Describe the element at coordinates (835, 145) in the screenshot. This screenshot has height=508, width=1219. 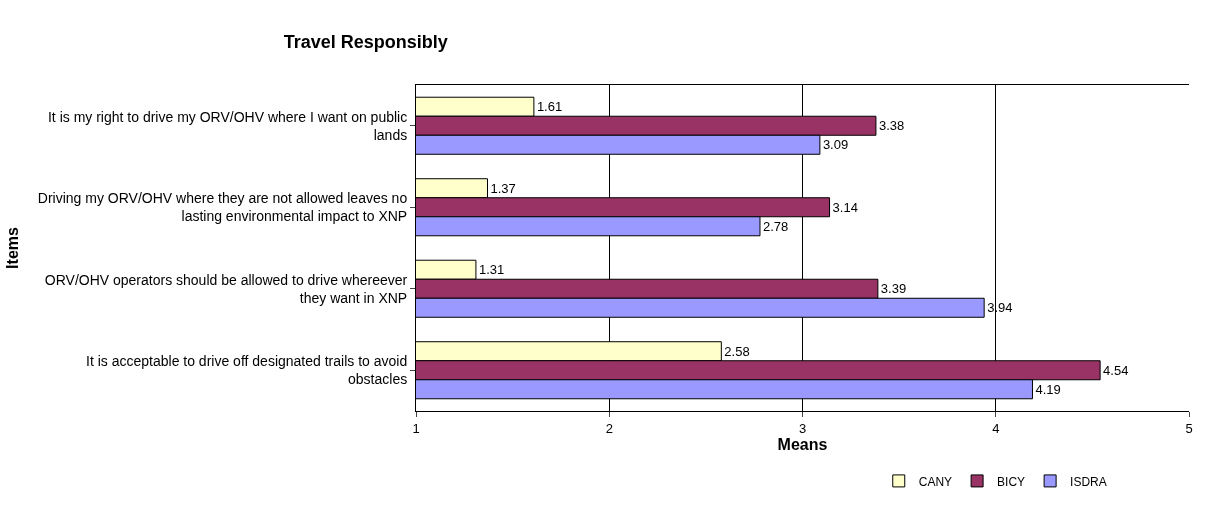
I see `data-label: 3.09` at that location.